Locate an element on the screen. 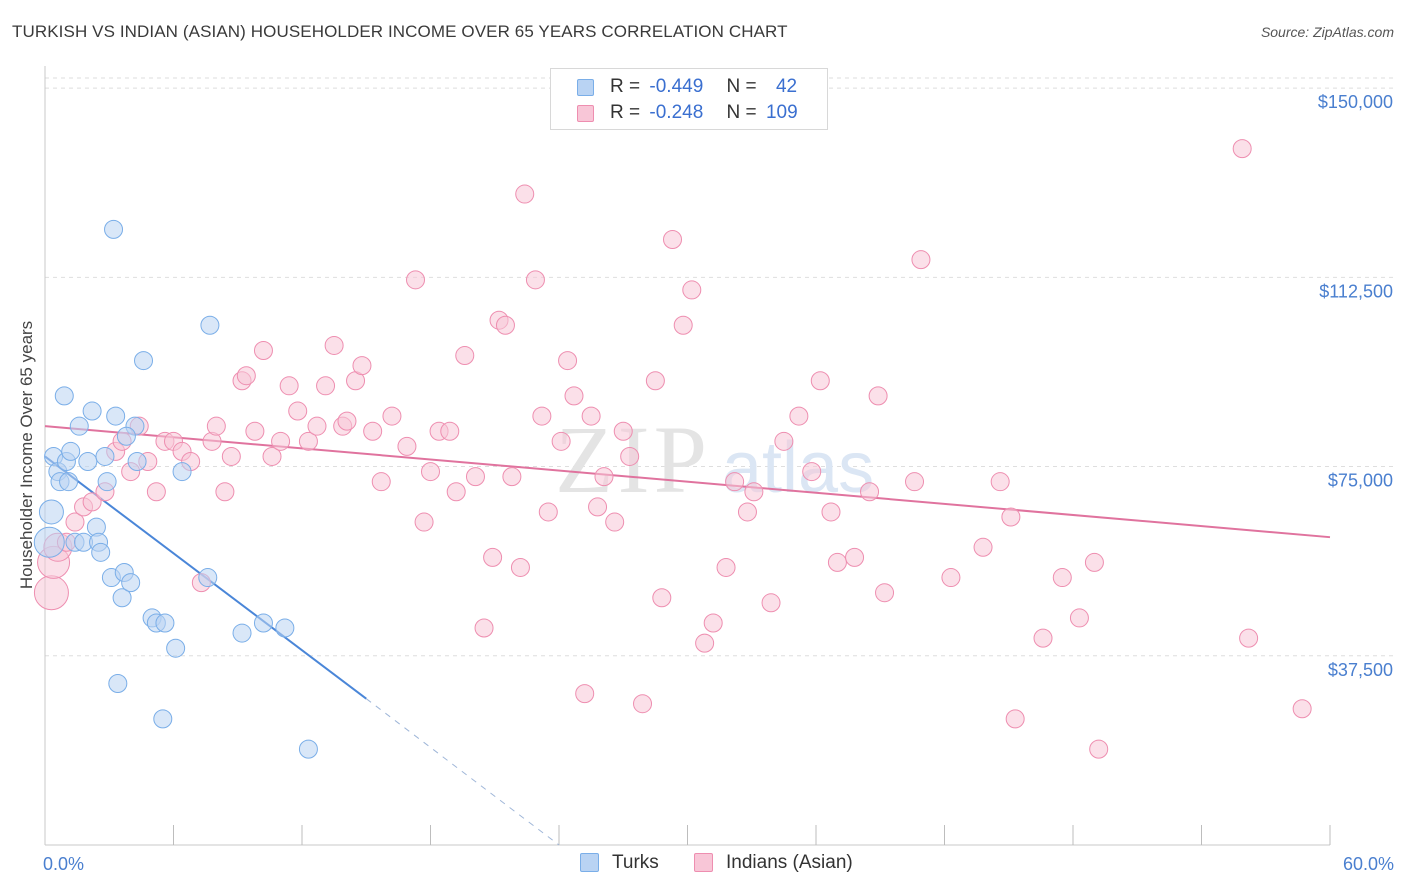 The width and height of the screenshot is (1406, 892). turks-legend-label: Turks is located at coordinates (635, 862).